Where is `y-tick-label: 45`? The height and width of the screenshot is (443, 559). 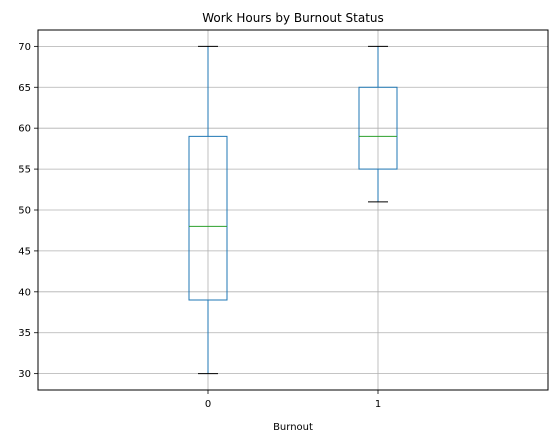
y-tick-label: 45 is located at coordinates (24, 251).